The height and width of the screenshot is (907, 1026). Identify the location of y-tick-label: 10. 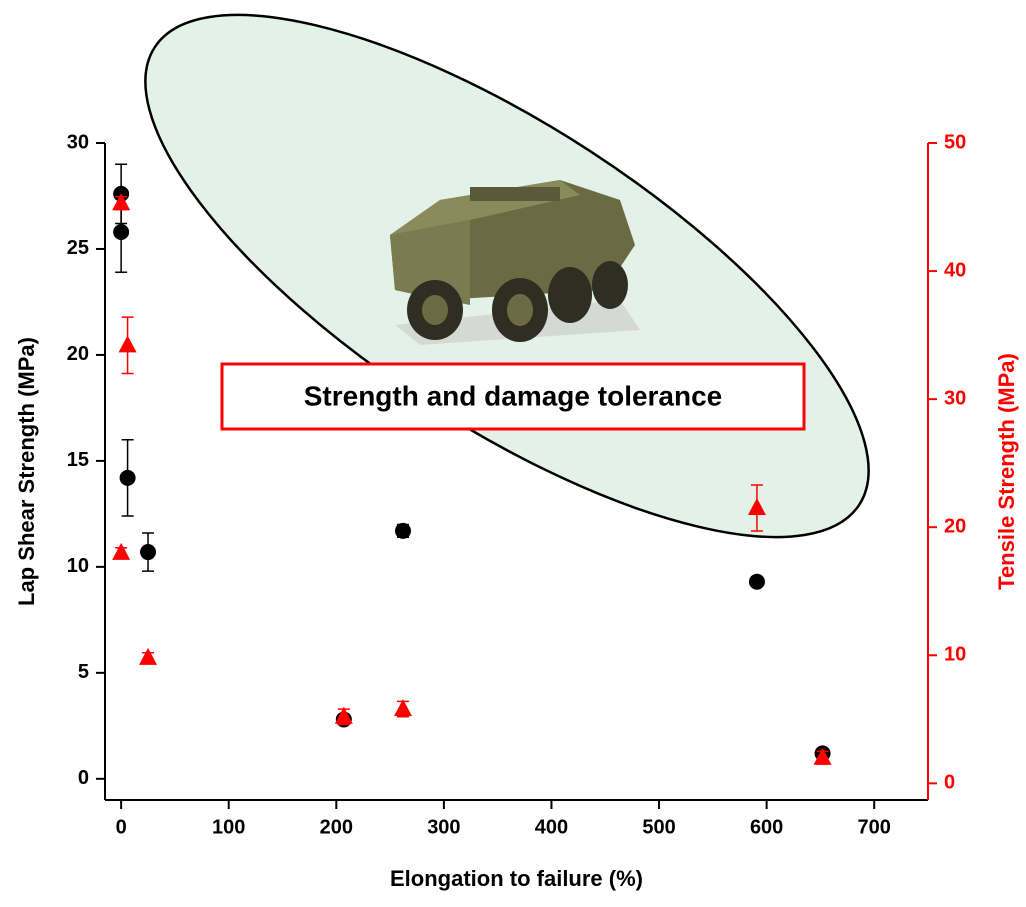
(78, 566).